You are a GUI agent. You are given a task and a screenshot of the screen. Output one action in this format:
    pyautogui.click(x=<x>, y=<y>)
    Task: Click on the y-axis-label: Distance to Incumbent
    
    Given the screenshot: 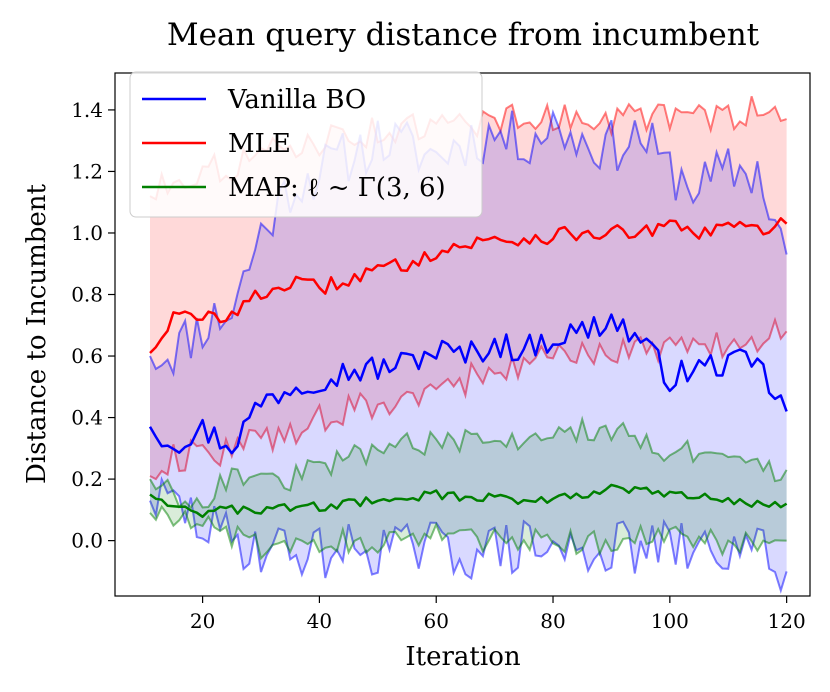 What is the action you would take?
    pyautogui.click(x=37, y=333)
    